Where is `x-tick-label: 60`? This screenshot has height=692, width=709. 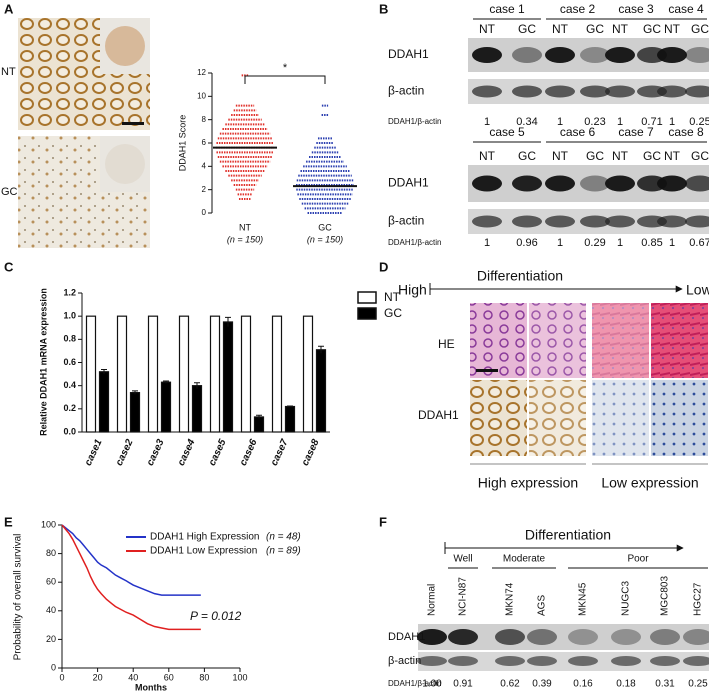
x-tick-label: 60 is located at coordinates (169, 677).